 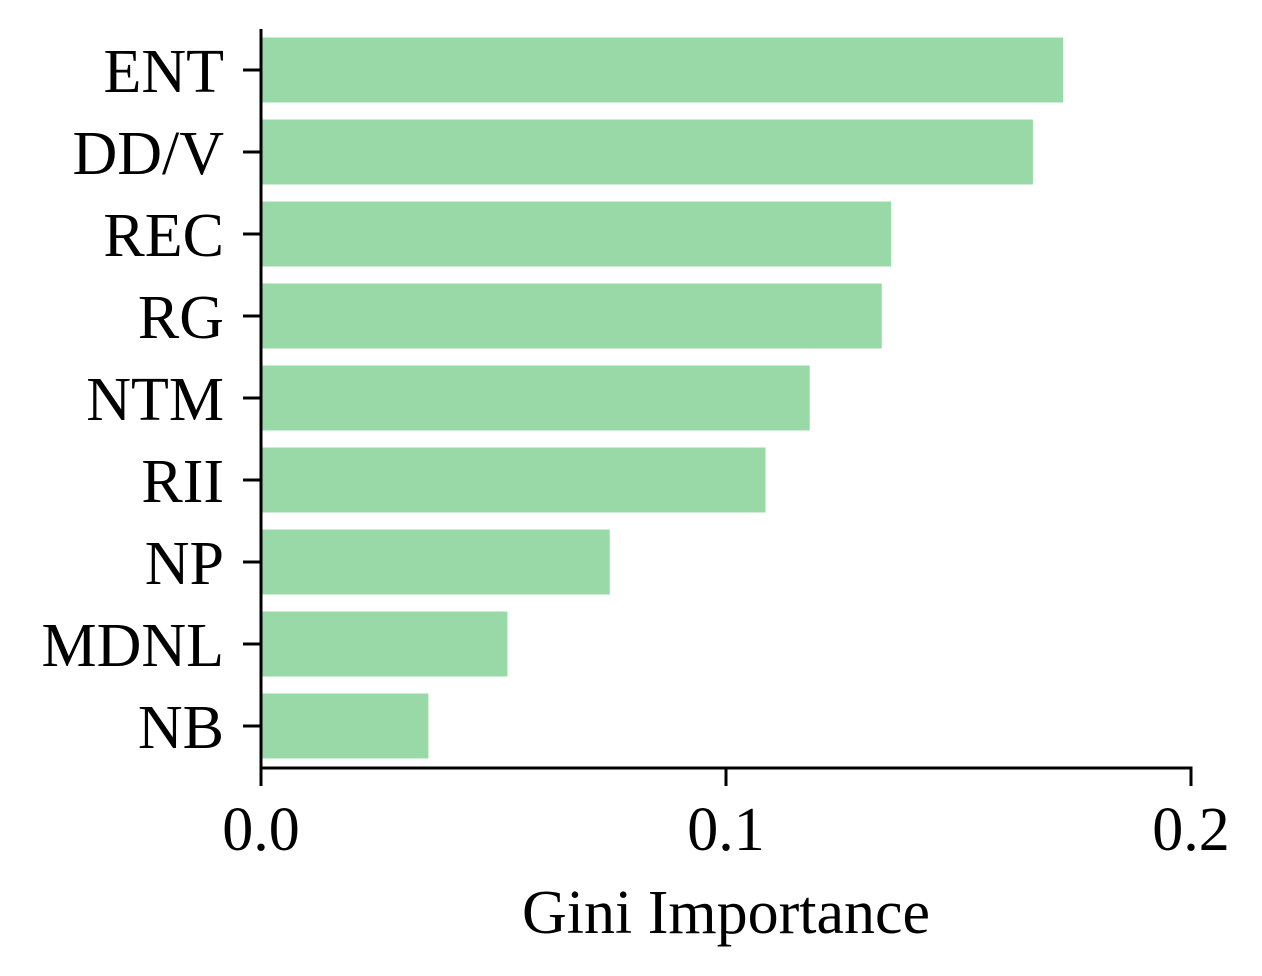 I want to click on category-label-ent: ENT, so click(x=163, y=72).